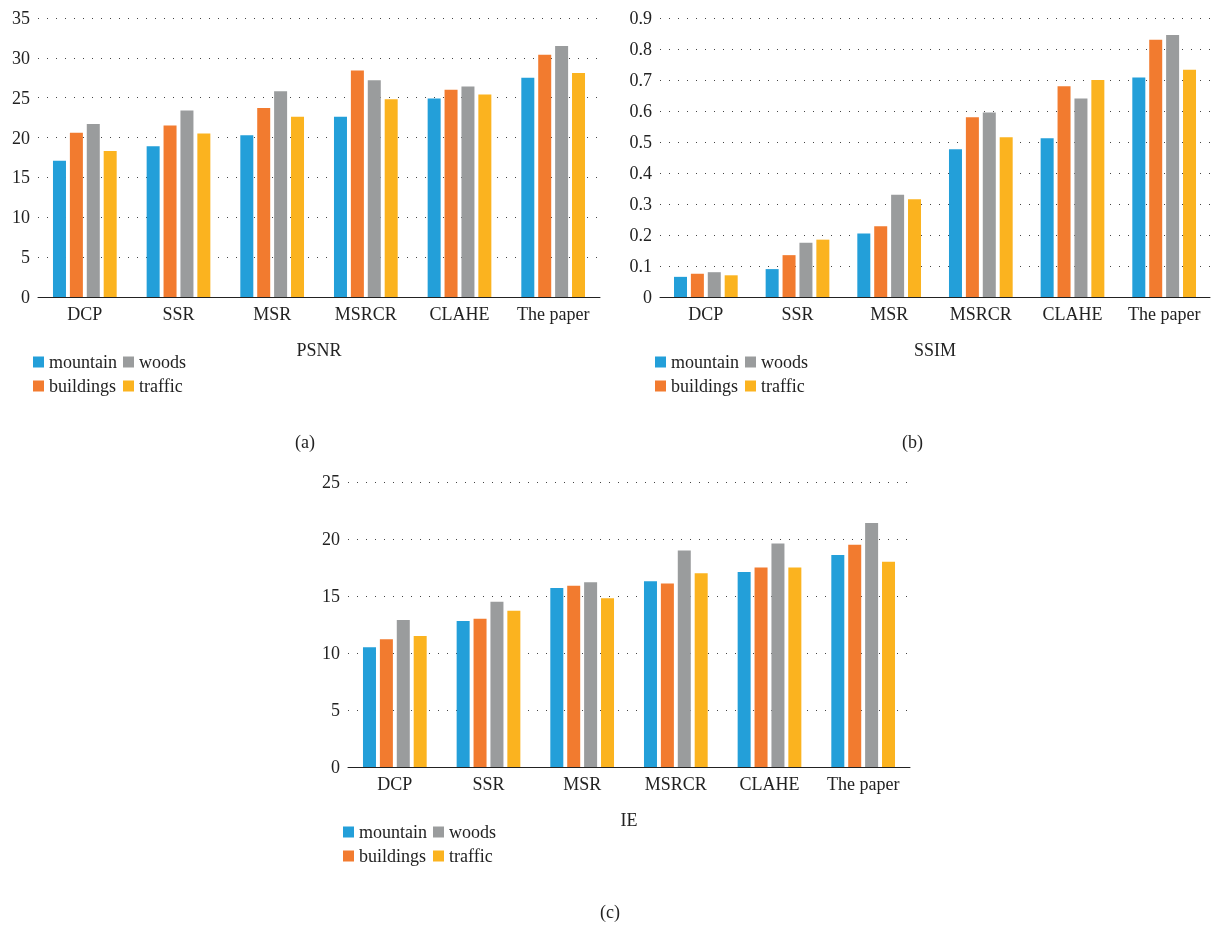 This screenshot has width=1215, height=930. I want to click on y-tick-label: 25, so click(331, 482).